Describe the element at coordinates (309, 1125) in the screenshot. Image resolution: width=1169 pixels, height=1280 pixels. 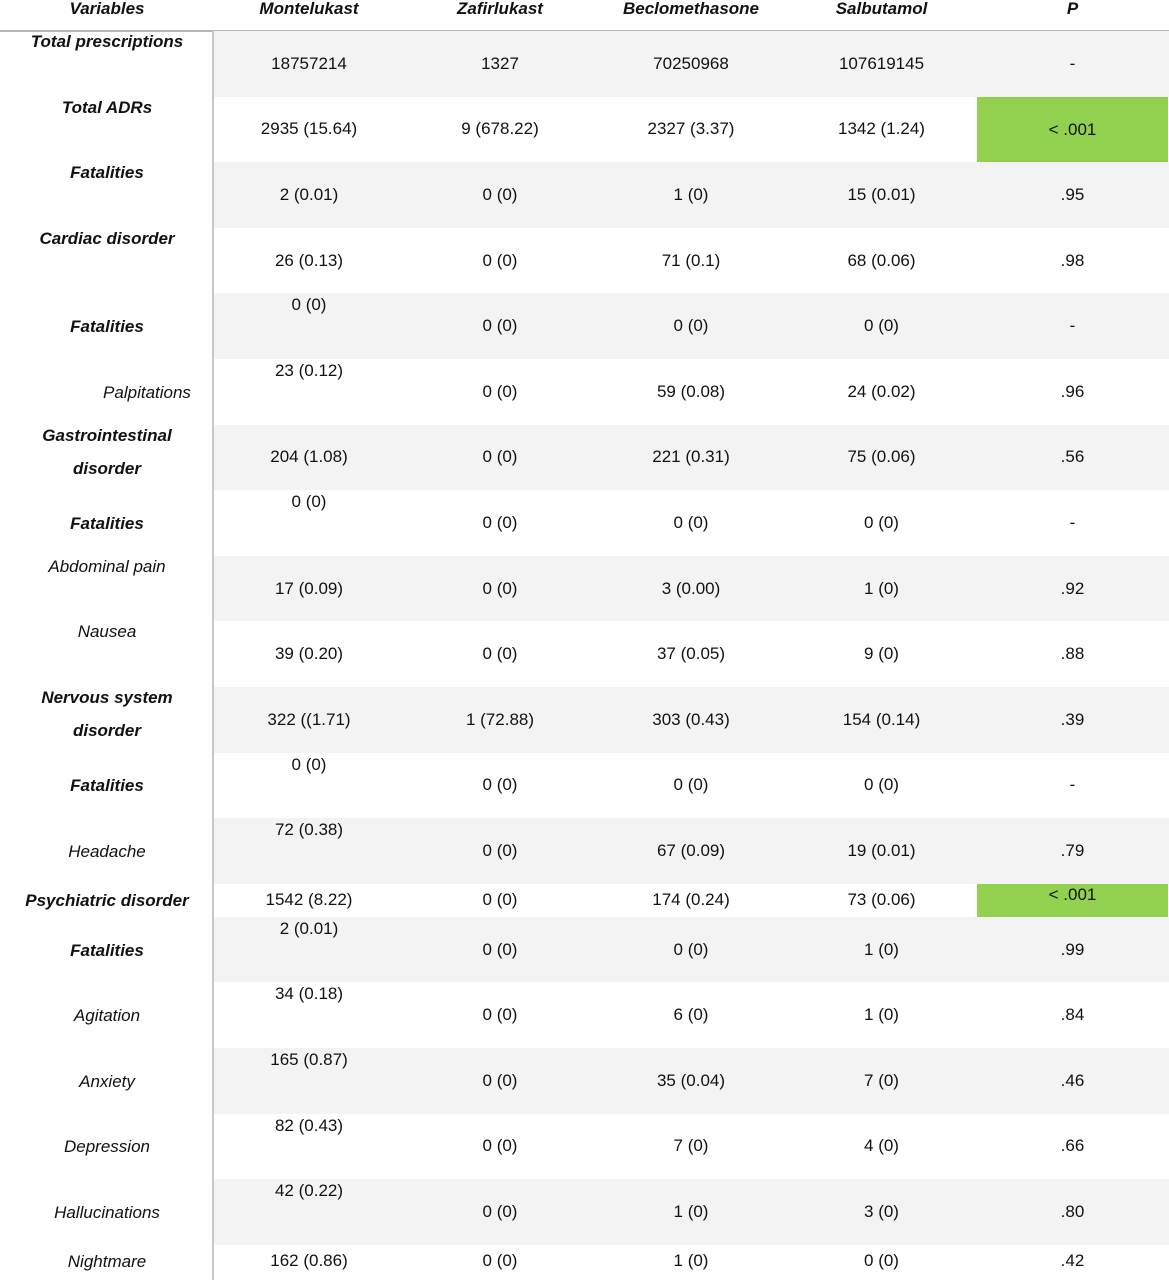
I see `cell-mont: 82 (0.43)` at that location.